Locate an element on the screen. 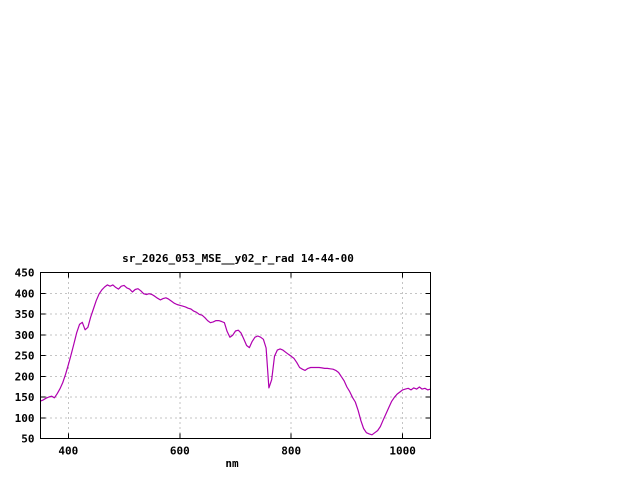 The image size is (640, 480). y-tick-label: 350 is located at coordinates (25, 314).